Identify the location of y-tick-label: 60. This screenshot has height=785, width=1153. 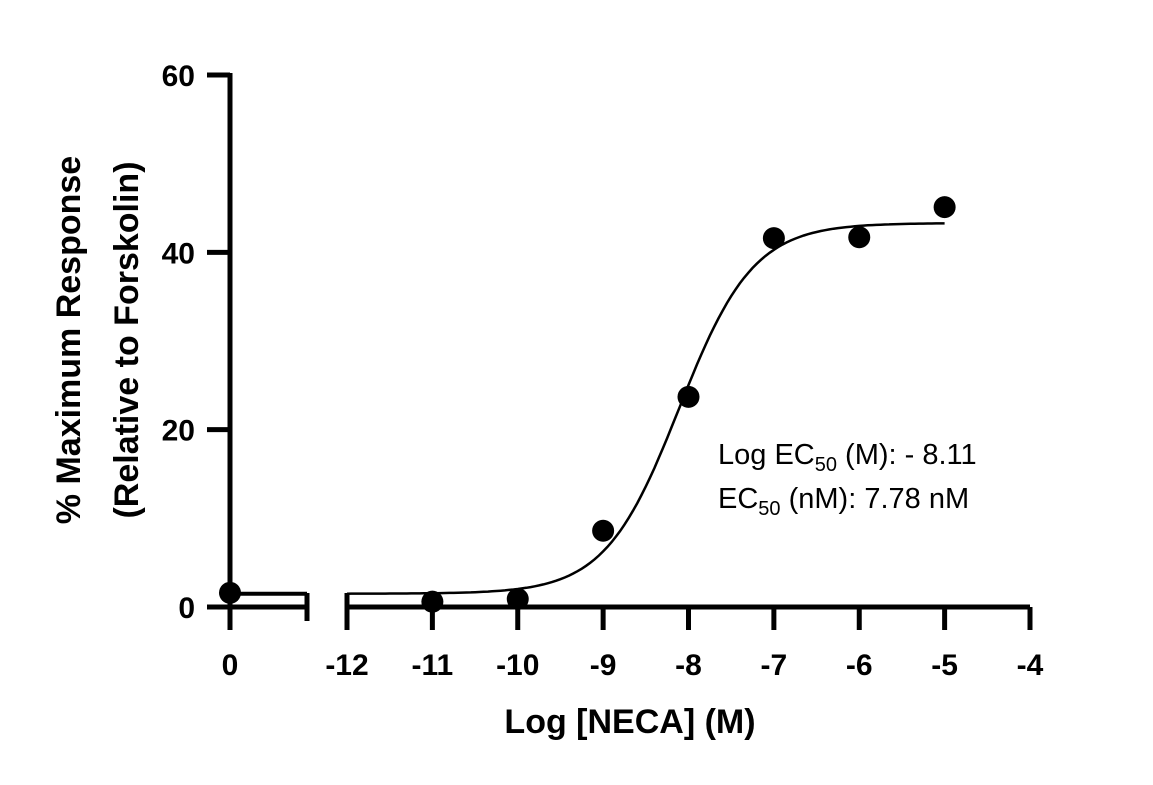
(178, 76).